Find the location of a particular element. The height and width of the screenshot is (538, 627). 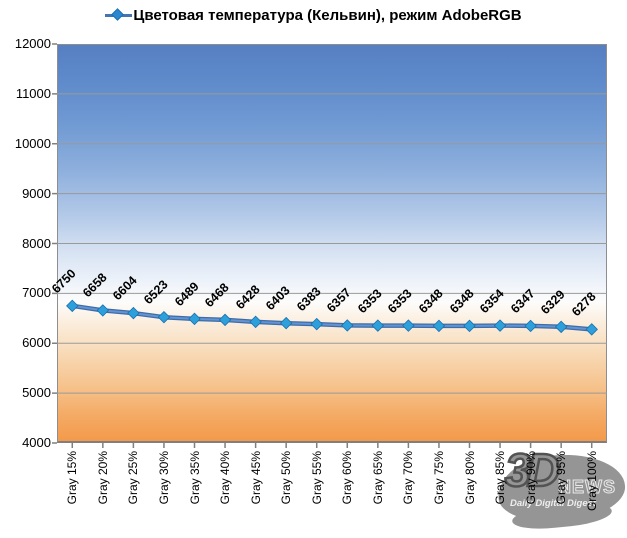

watermark-news-text: NEWS is located at coordinates (587, 487).